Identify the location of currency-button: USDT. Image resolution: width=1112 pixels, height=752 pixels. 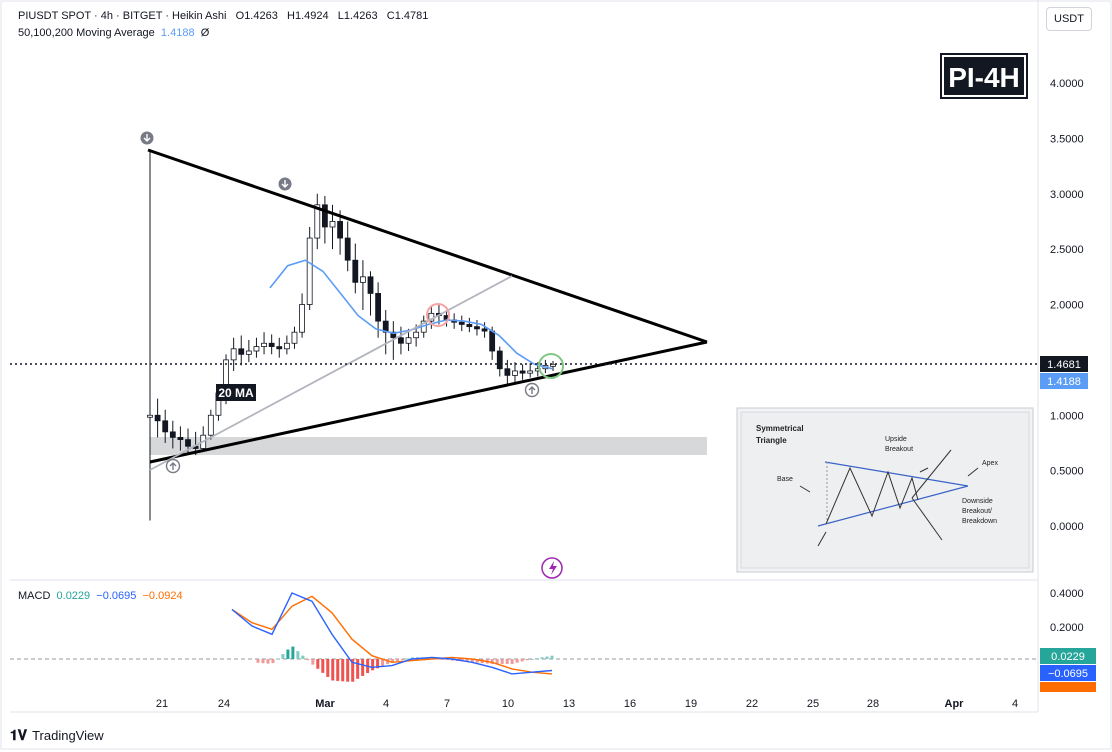
(1069, 19).